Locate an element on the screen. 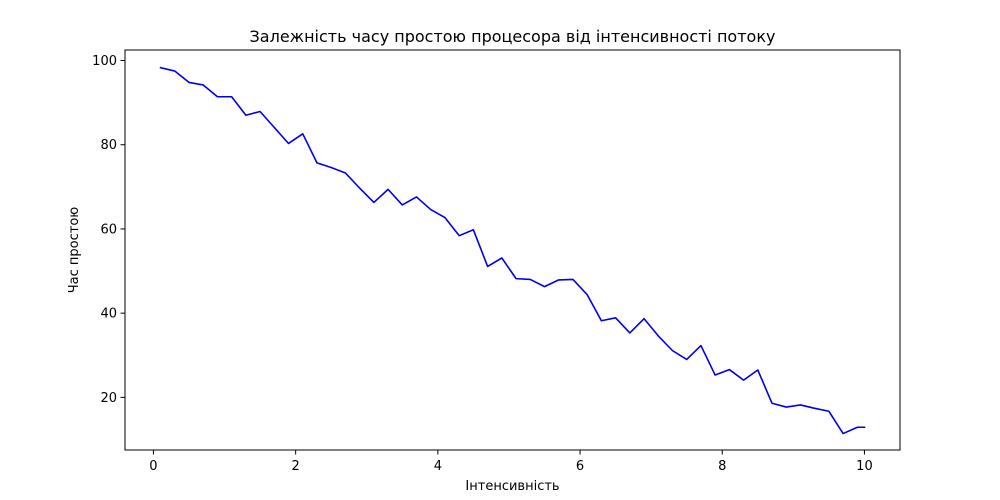 The image size is (1000, 500). x-tick-label: 4 is located at coordinates (438, 466).